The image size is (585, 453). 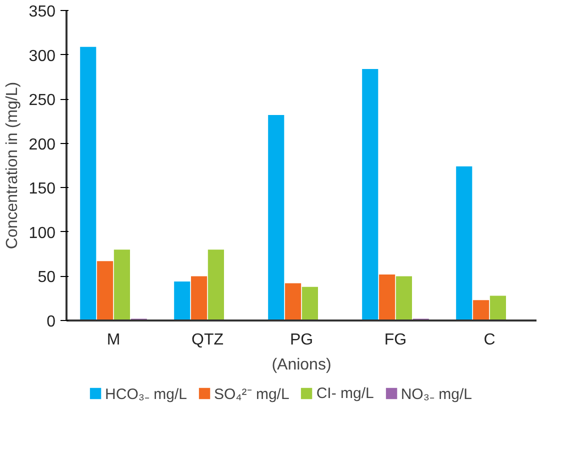 What do you see at coordinates (302, 340) in the screenshot?
I see `x-tick-label: PG` at bounding box center [302, 340].